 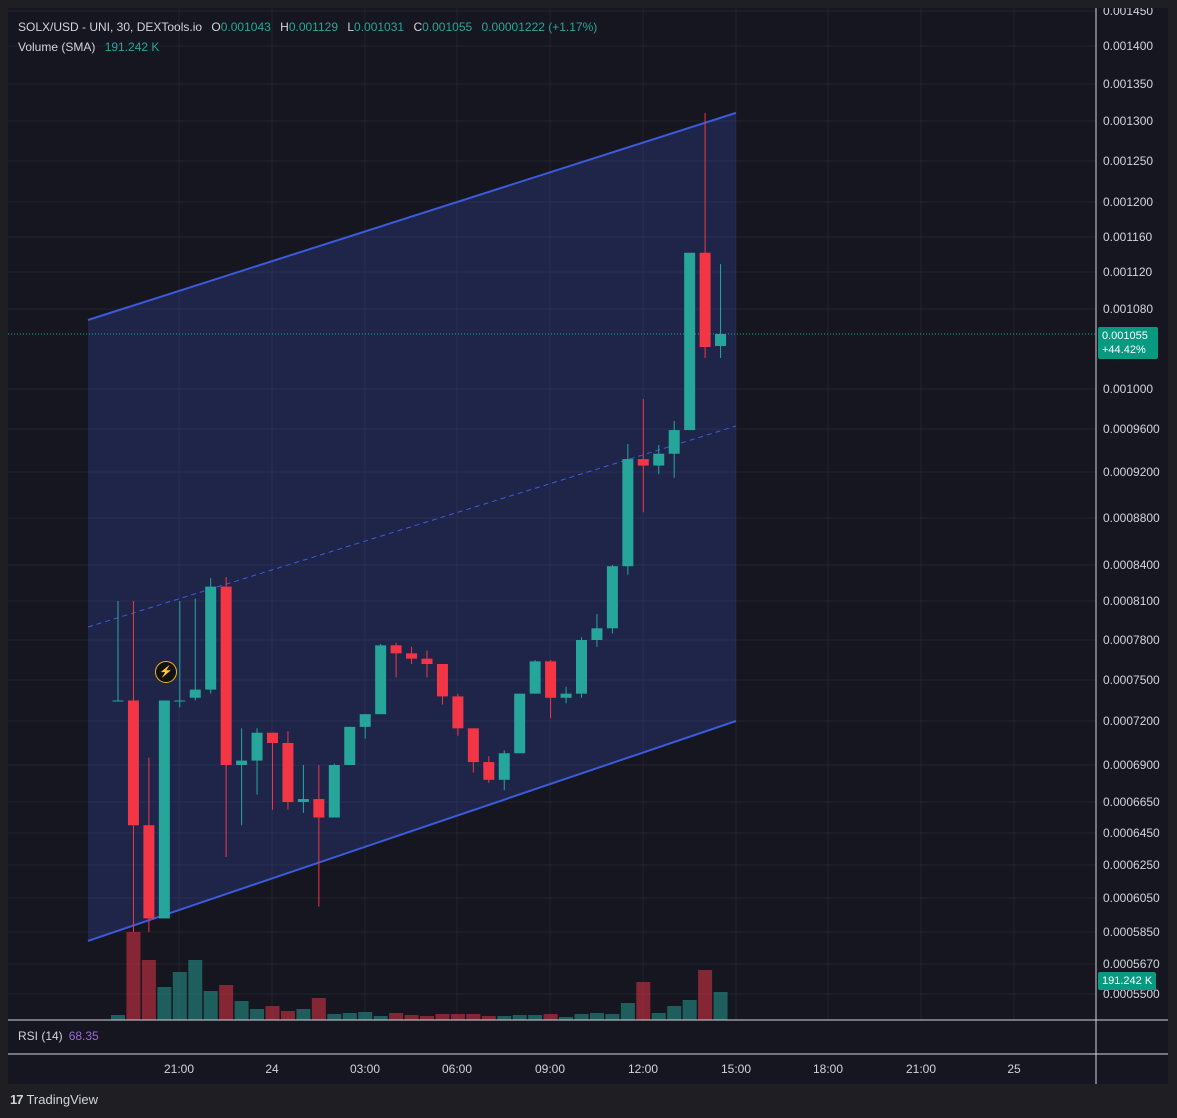 What do you see at coordinates (736, 1069) in the screenshot?
I see `x-tick-label: 15:00` at bounding box center [736, 1069].